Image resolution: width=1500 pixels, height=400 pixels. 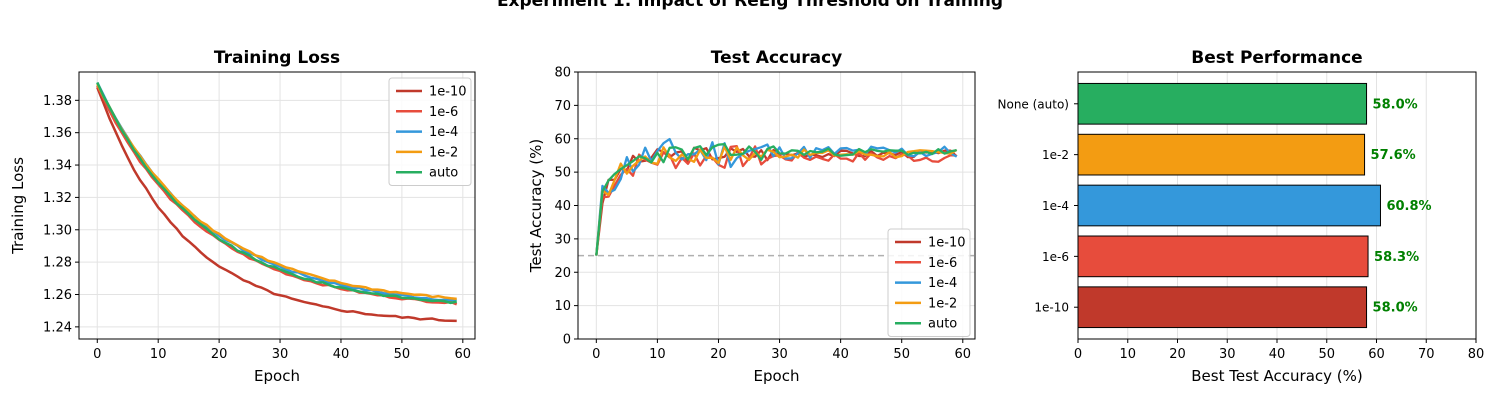 I want to click on y-tick-label: 1.26, so click(x=57, y=295).